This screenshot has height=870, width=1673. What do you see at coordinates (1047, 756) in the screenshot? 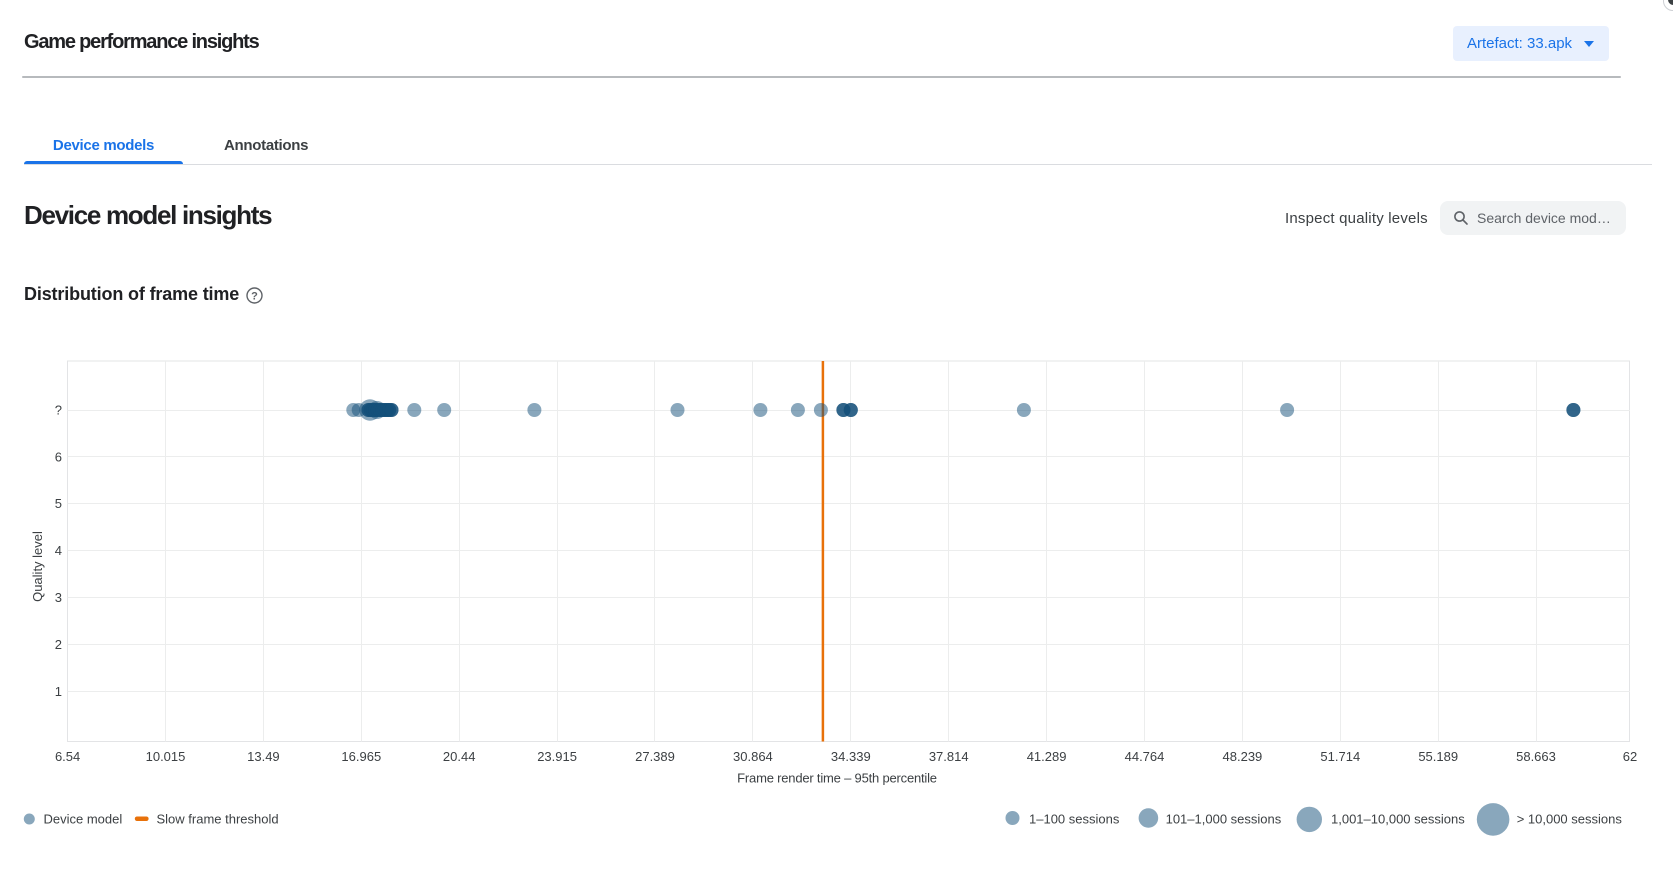
I see `svg-text: 41.289` at bounding box center [1047, 756].